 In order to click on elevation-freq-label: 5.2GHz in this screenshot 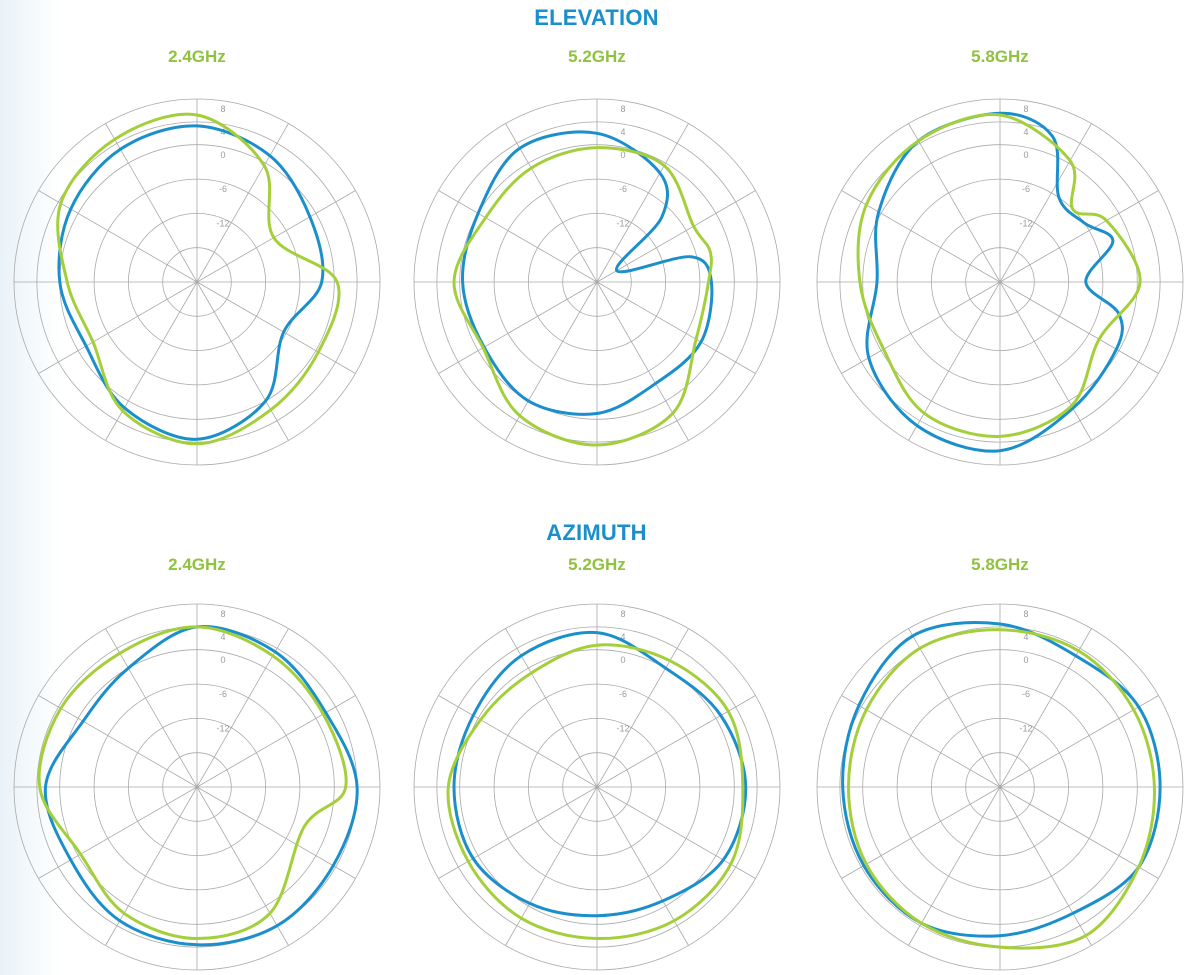, I will do `click(597, 57)`.